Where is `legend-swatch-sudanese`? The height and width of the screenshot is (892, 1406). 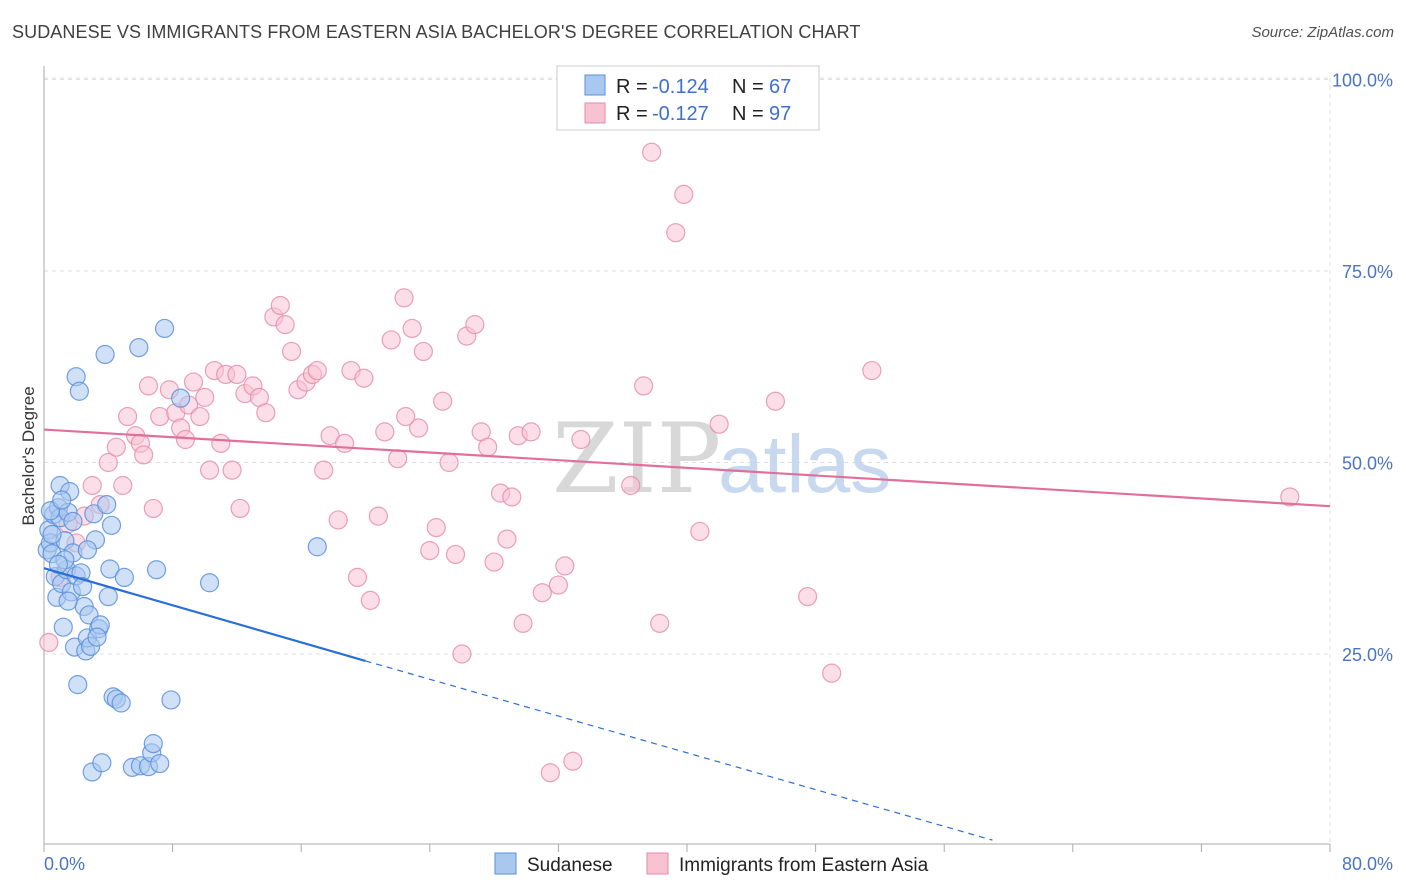
legend-swatch-sudanese is located at coordinates (595, 85).